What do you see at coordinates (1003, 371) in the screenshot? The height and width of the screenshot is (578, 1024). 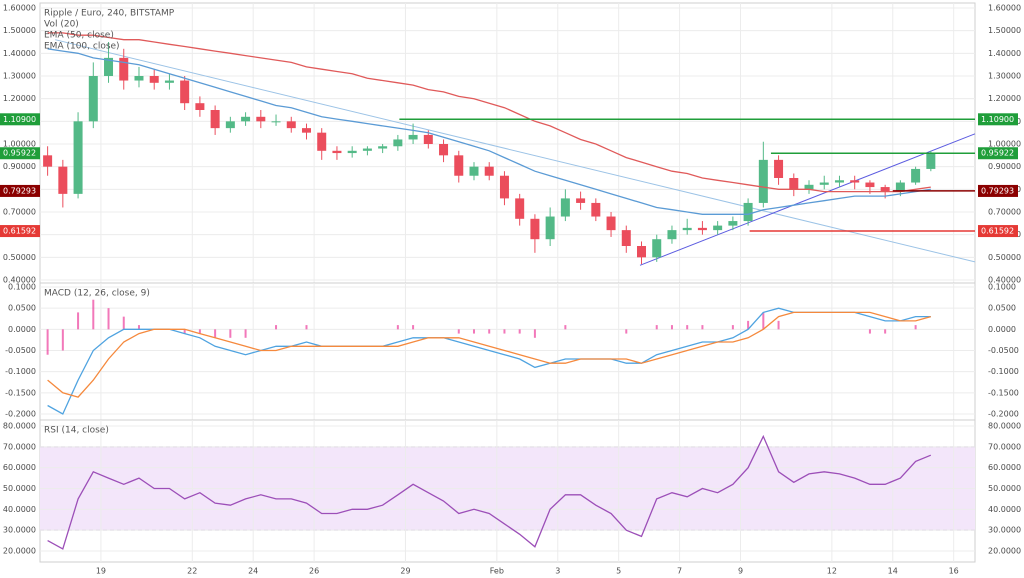 I see `y-tick-label: -0.1000` at bounding box center [1003, 371].